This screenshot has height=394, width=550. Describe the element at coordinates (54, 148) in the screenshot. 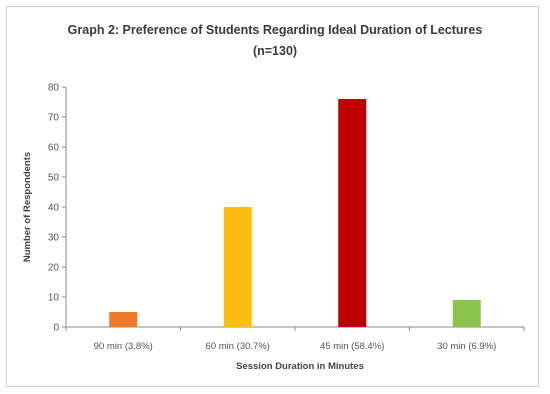

I see `y-tick-label: 60` at that location.